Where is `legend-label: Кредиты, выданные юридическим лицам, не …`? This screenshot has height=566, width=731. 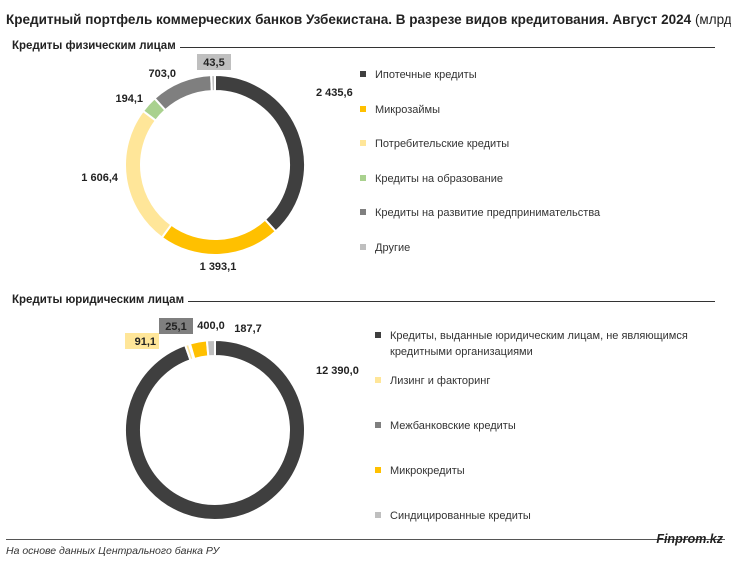 legend-label: Кредиты, выданные юридическим лицам, не … is located at coordinates (539, 344).